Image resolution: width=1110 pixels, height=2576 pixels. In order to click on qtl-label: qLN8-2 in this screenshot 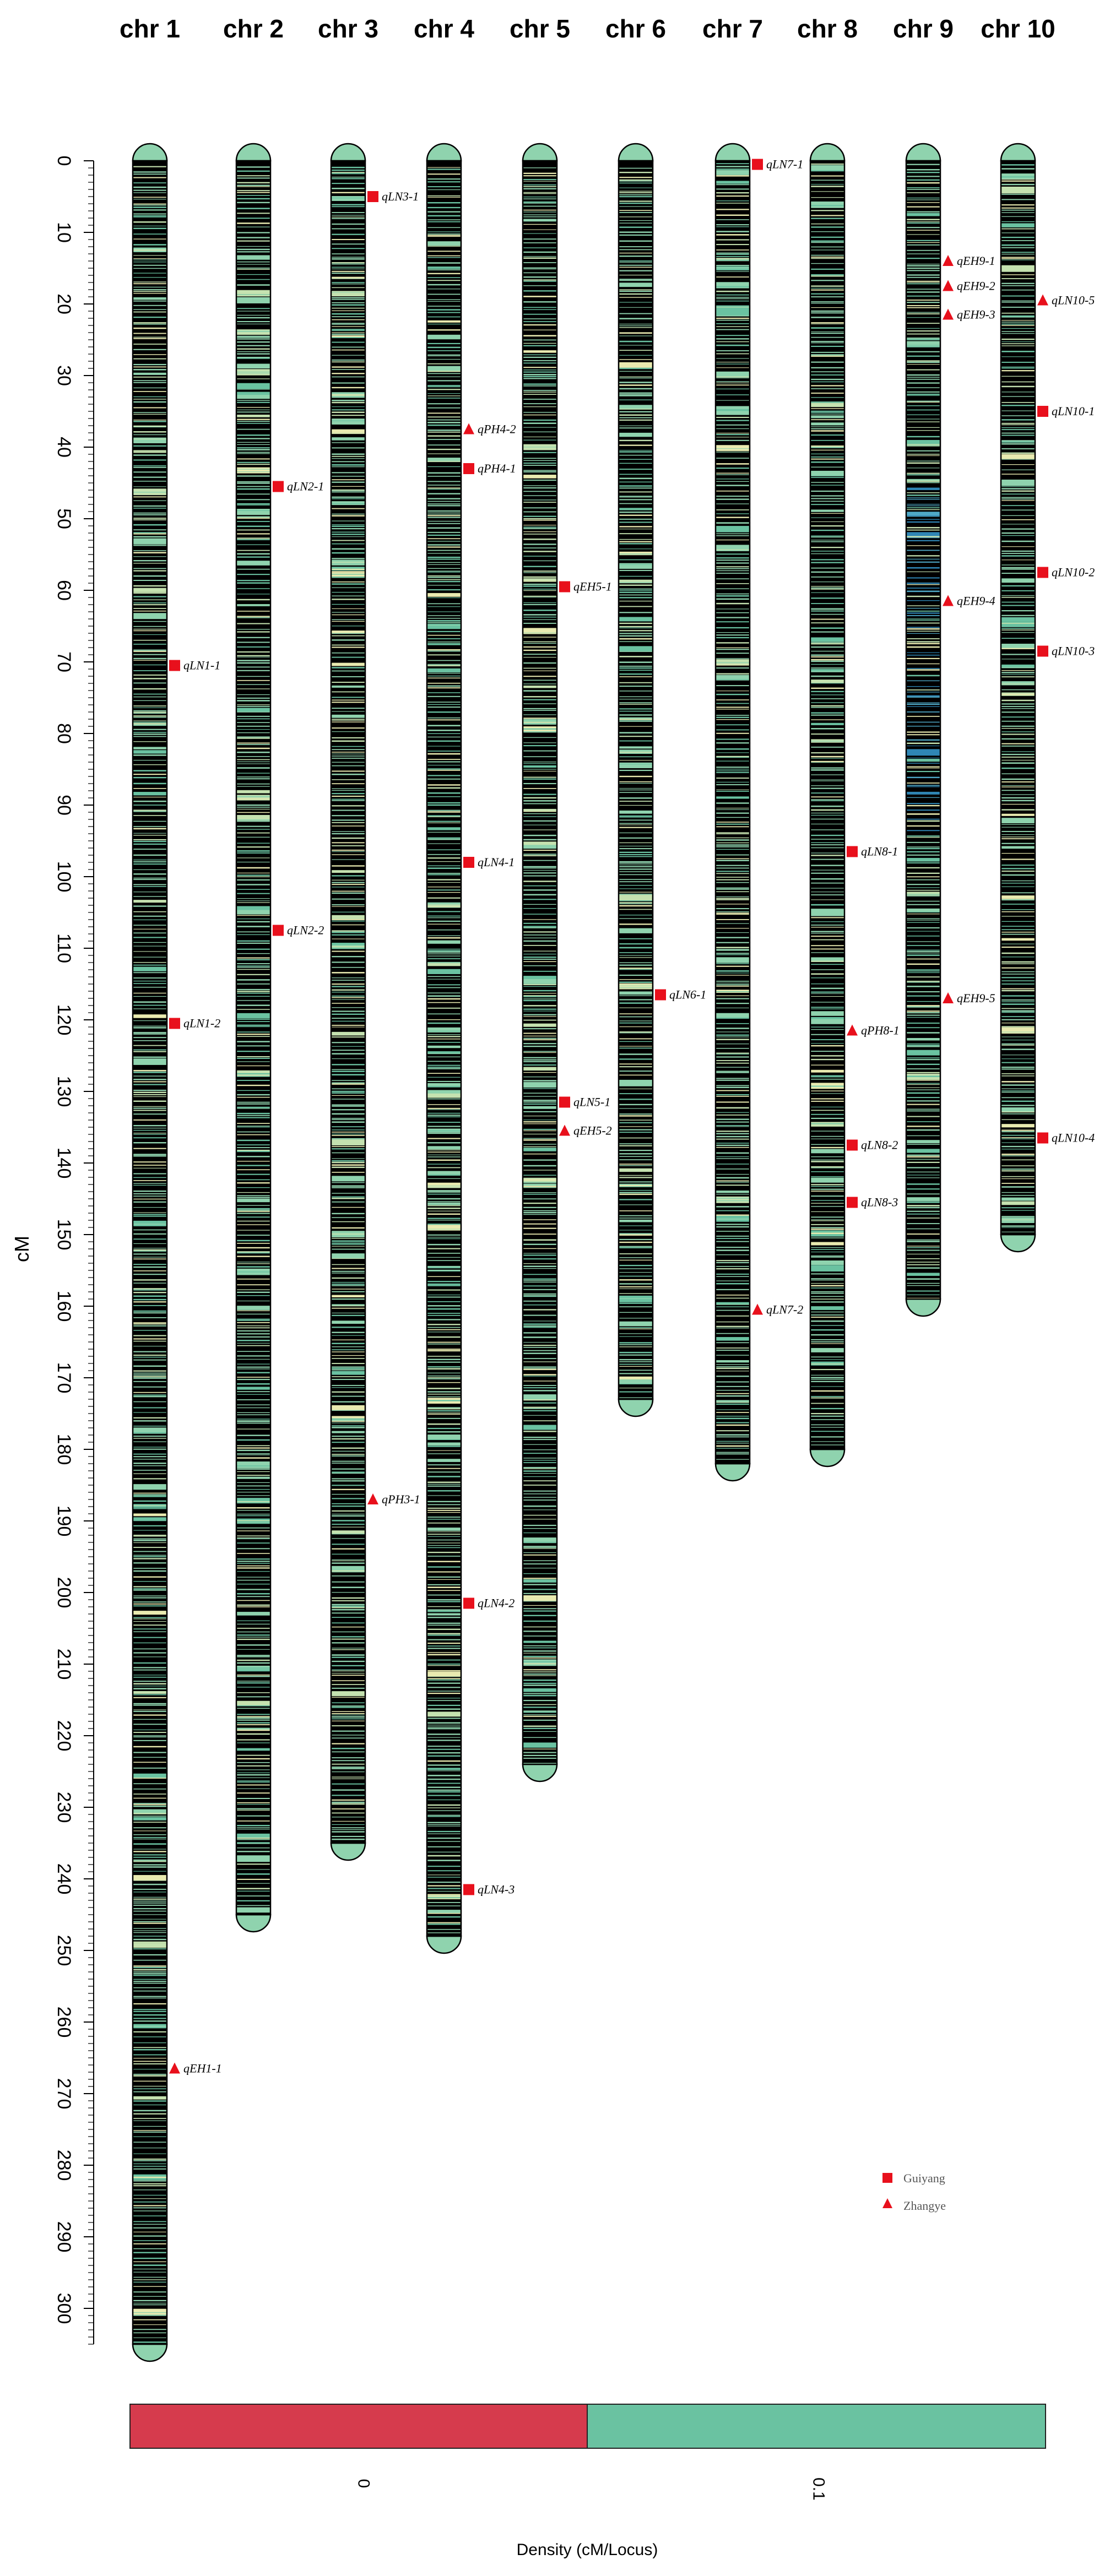, I will do `click(879, 1145)`.